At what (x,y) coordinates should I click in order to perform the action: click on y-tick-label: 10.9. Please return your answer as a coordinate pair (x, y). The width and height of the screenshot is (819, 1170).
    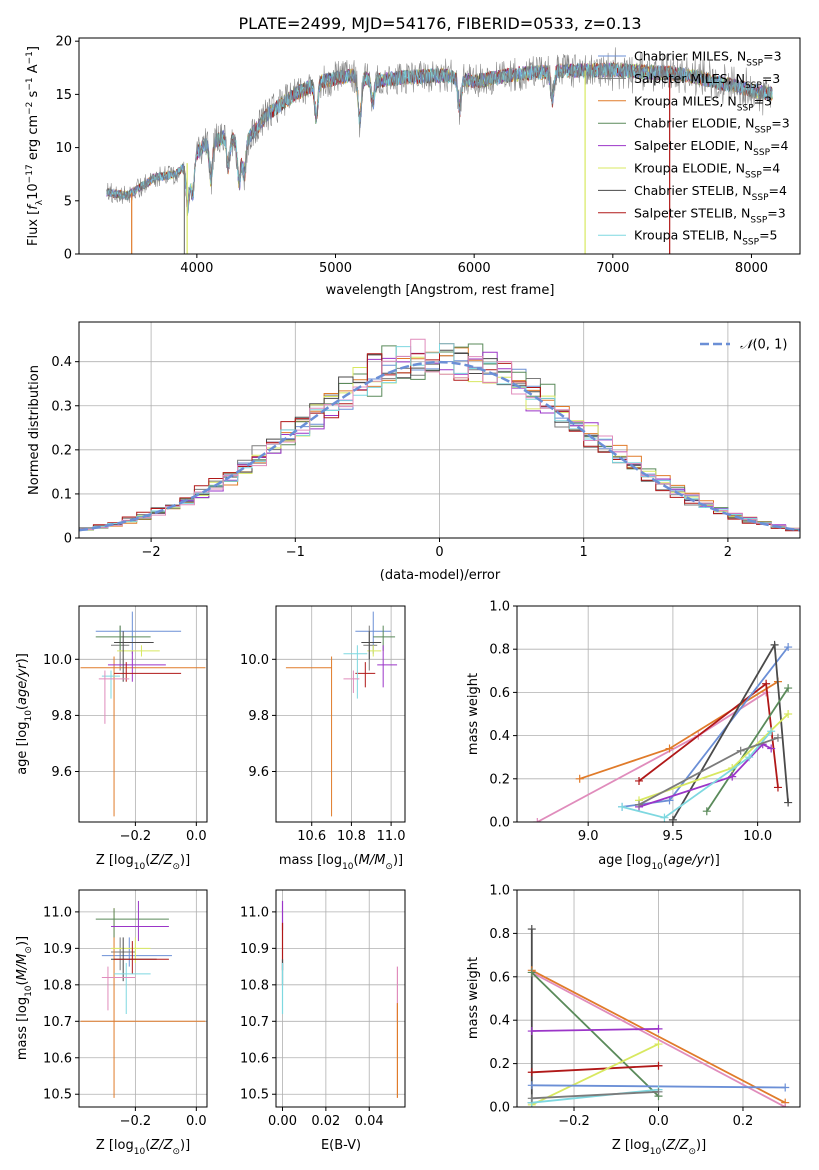
    Looking at the image, I should click on (57, 949).